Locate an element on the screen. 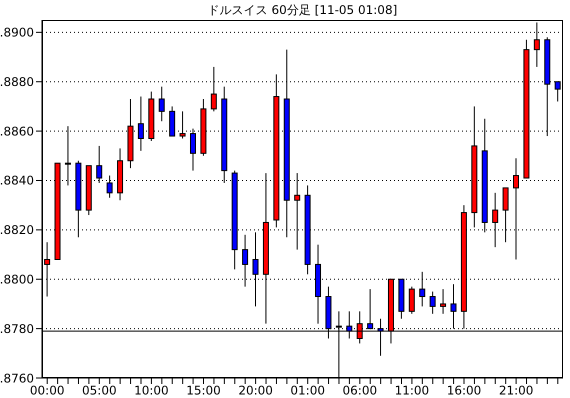  x-tick-label: 01:00 is located at coordinates (308, 391).